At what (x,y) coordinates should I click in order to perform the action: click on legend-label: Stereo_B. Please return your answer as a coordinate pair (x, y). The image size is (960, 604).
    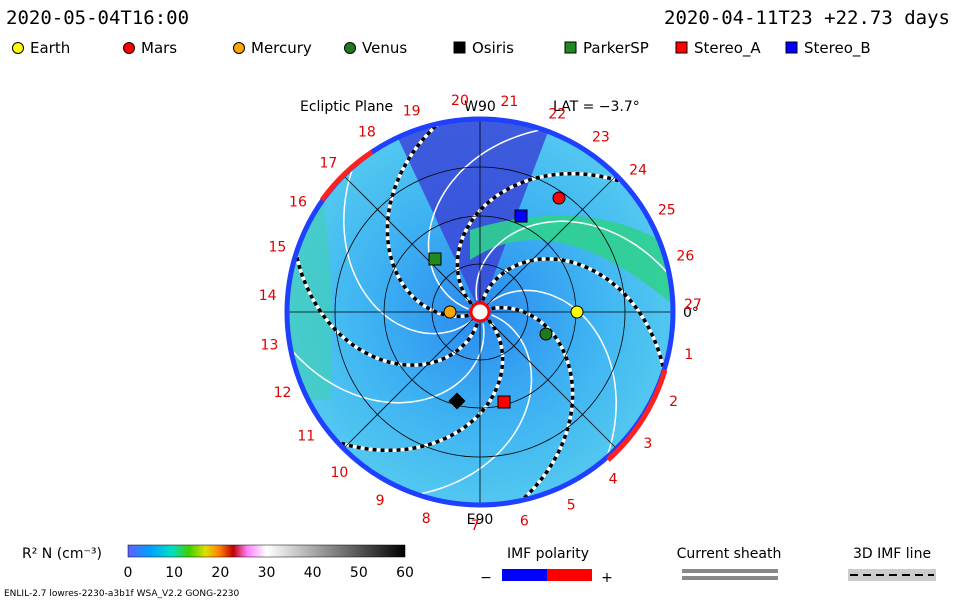
    Looking at the image, I should click on (837, 48).